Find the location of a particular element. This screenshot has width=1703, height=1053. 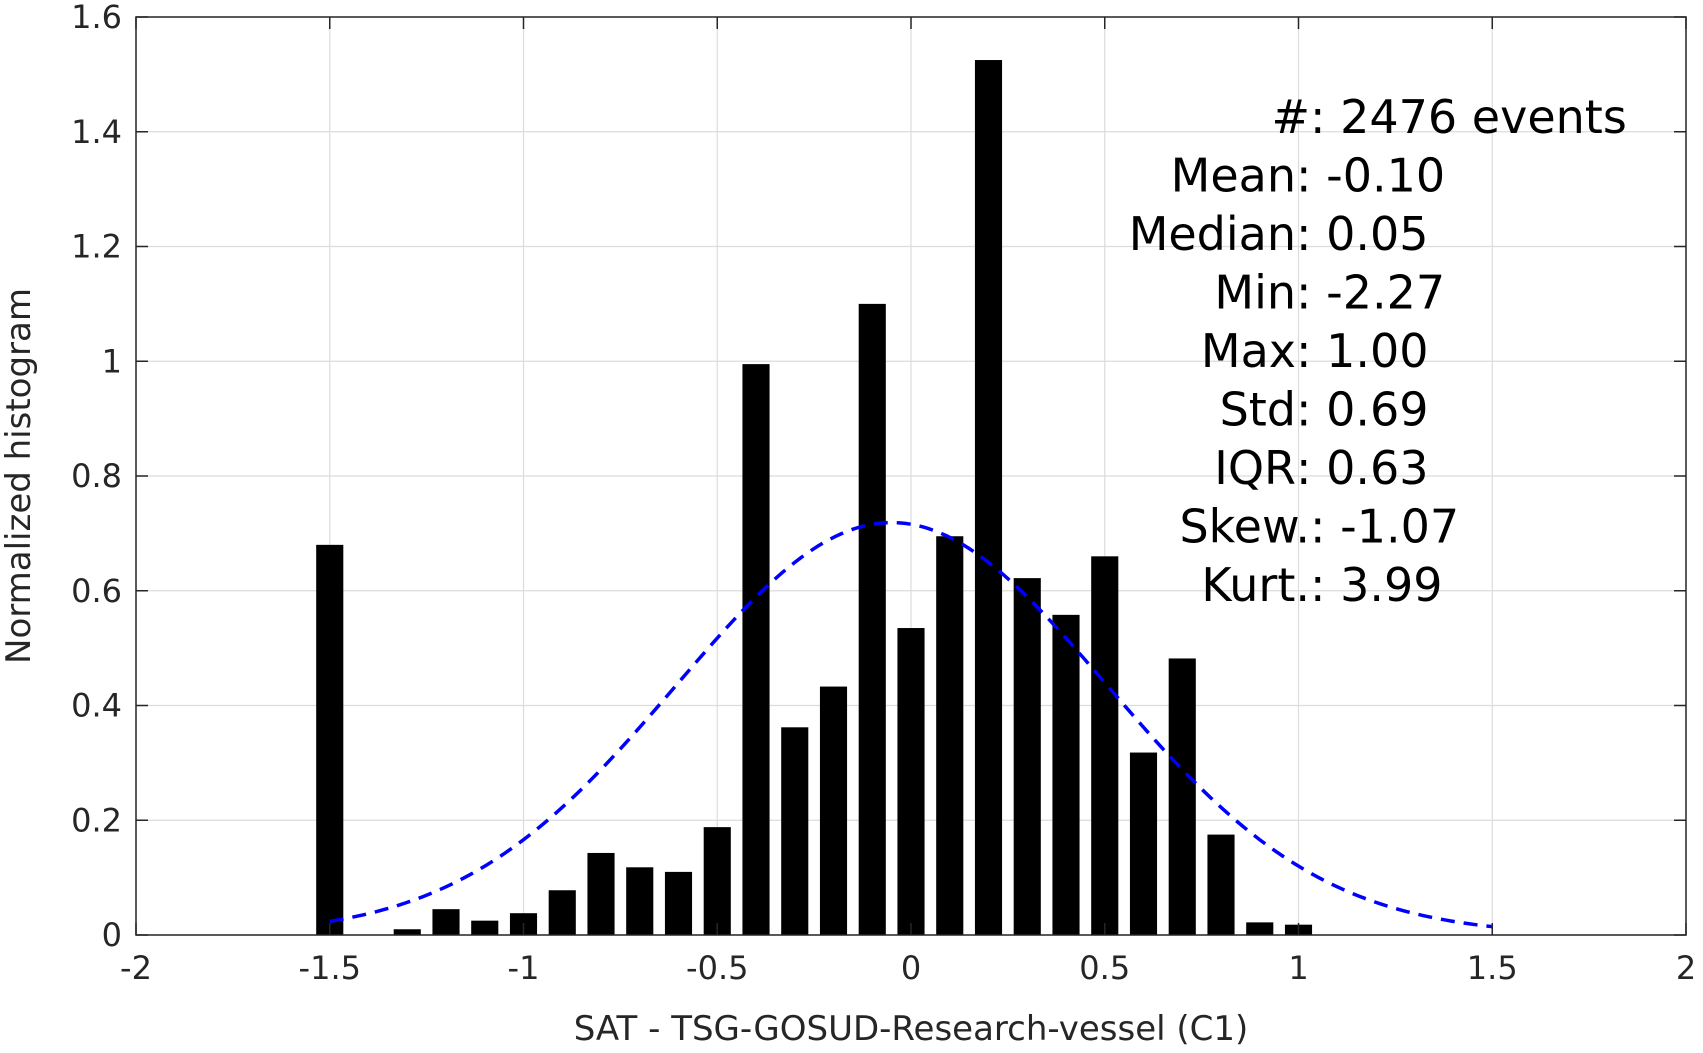

stat-value: : -1.07 is located at coordinates (1384, 527).